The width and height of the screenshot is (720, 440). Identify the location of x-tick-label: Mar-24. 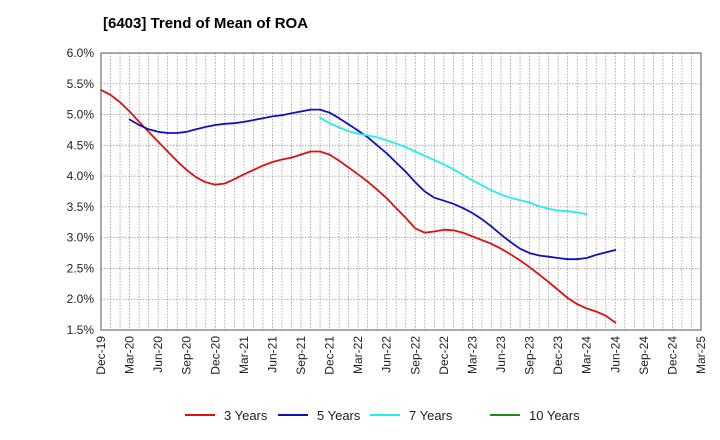
(587, 355).